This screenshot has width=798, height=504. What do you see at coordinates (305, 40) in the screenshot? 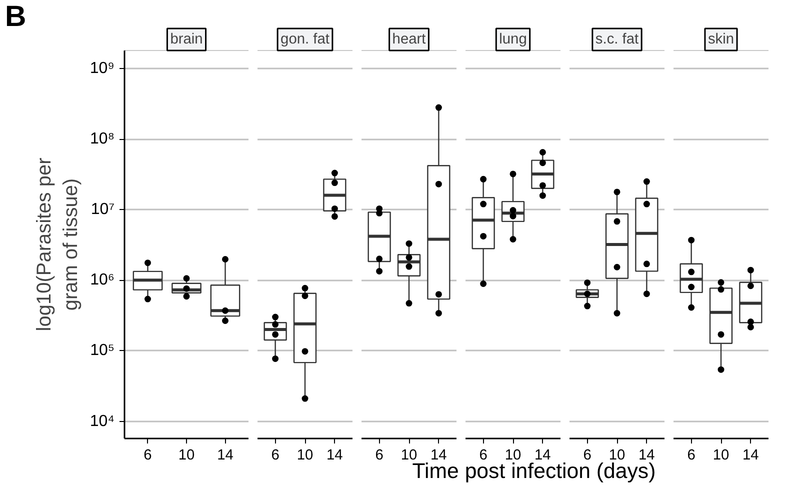
I see `chart-title: gon. fat` at bounding box center [305, 40].